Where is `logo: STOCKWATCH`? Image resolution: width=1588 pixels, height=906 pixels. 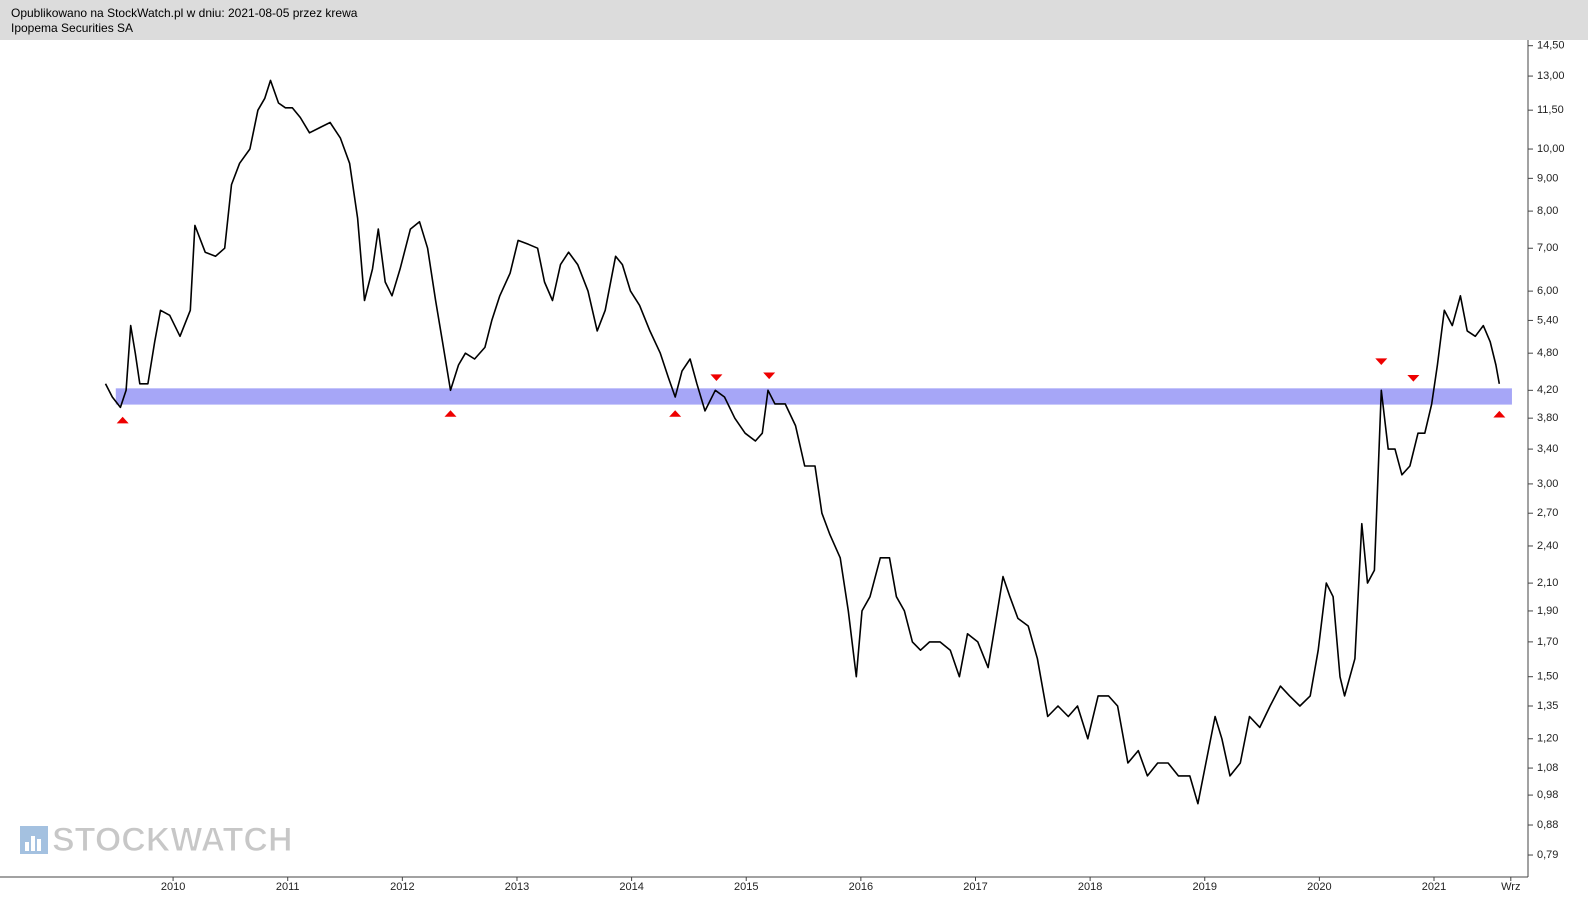 logo: STOCKWATCH is located at coordinates (156, 839).